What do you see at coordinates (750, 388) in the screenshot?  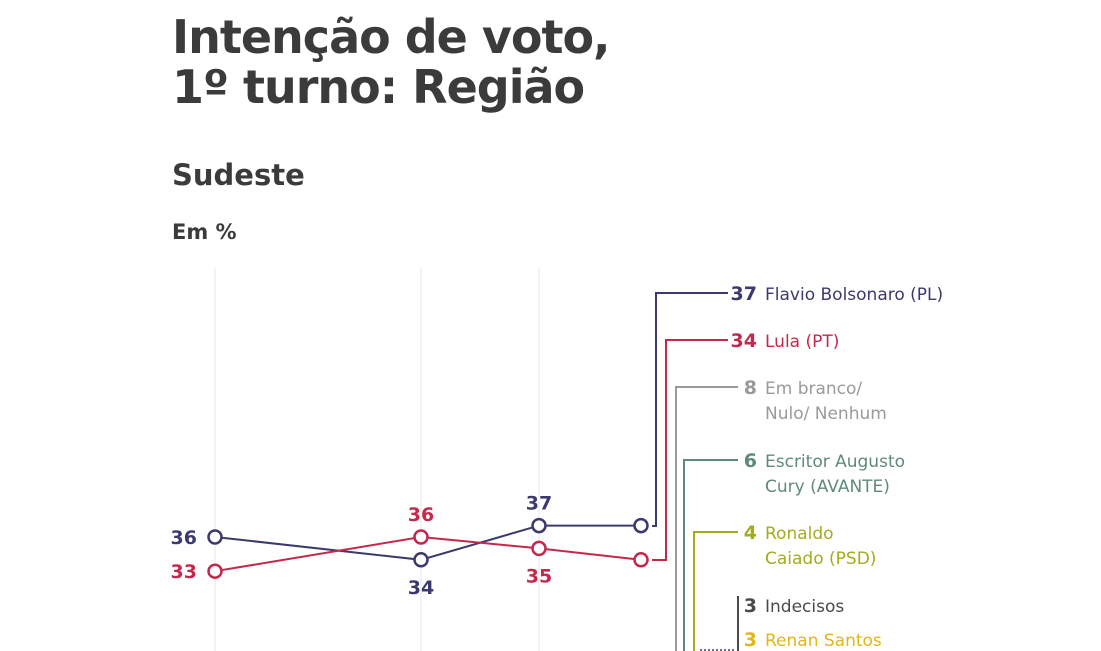 I see `latest-value-3: 8` at bounding box center [750, 388].